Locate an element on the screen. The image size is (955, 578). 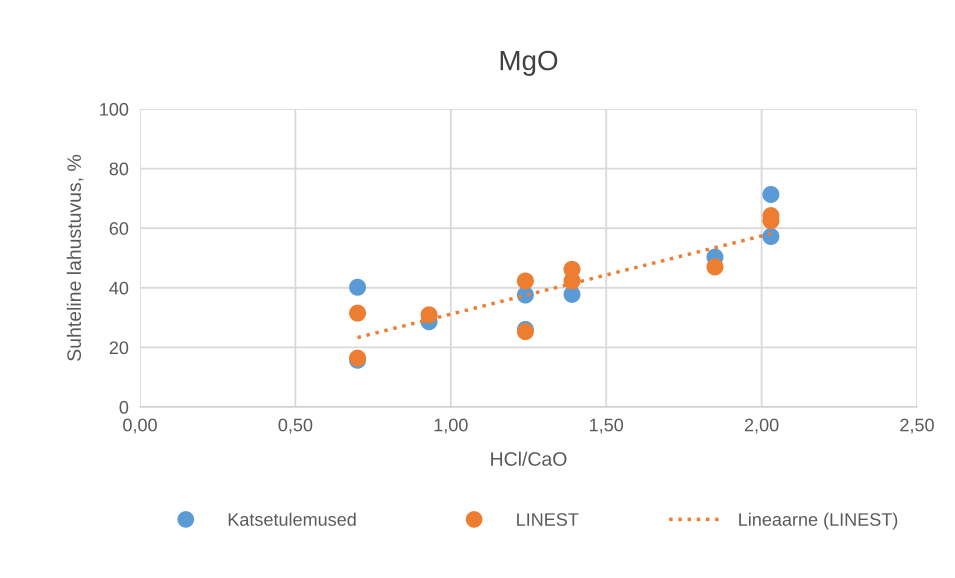
x-tick-label: 0,00 is located at coordinates (140, 426).